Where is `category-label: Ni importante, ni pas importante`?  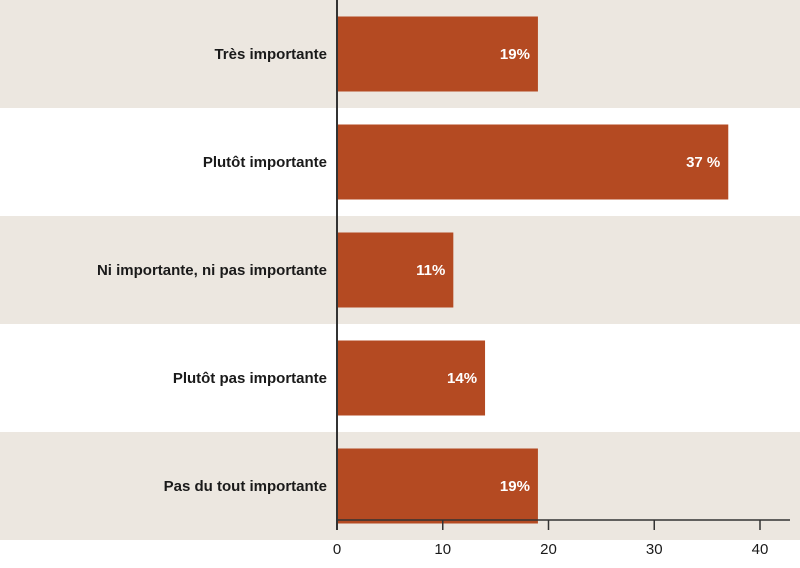
category-label: Ni importante, ni pas importante is located at coordinates (212, 270).